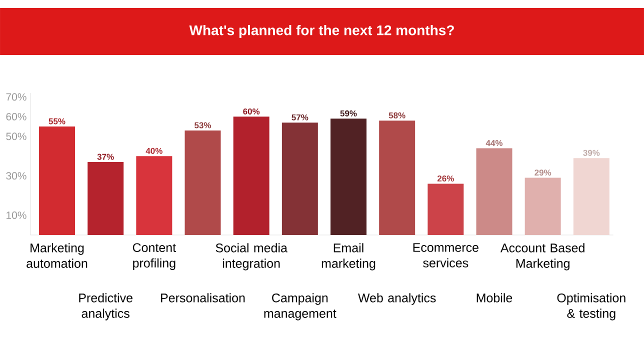 Image resolution: width=644 pixels, height=347 pixels. What do you see at coordinates (349, 256) in the screenshot?
I see `x-tick-label: Email marketing` at bounding box center [349, 256].